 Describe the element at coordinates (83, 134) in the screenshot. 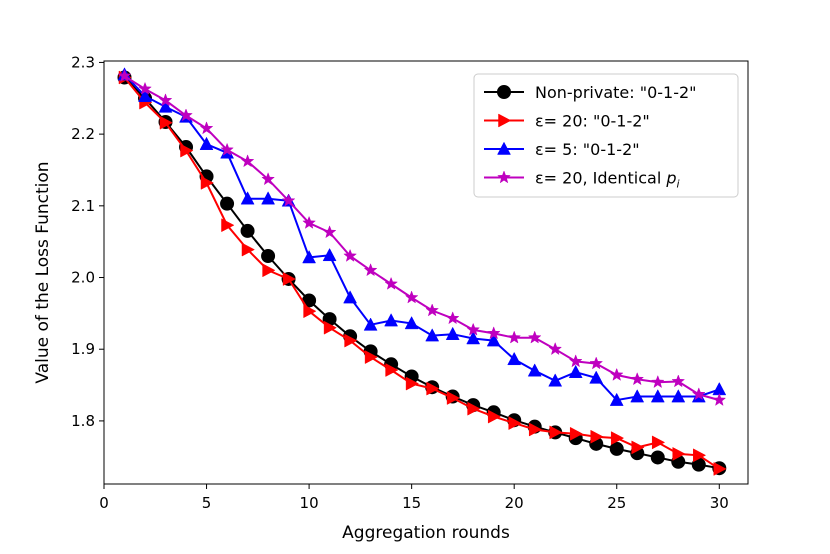

I see `y-tick-label: 2.2` at that location.